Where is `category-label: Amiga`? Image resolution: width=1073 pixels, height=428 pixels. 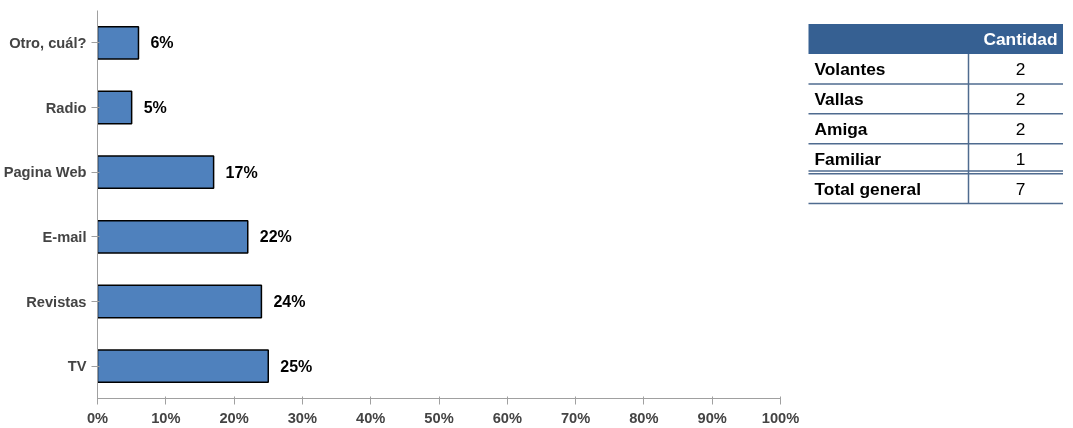 category-label: Amiga is located at coordinates (841, 128).